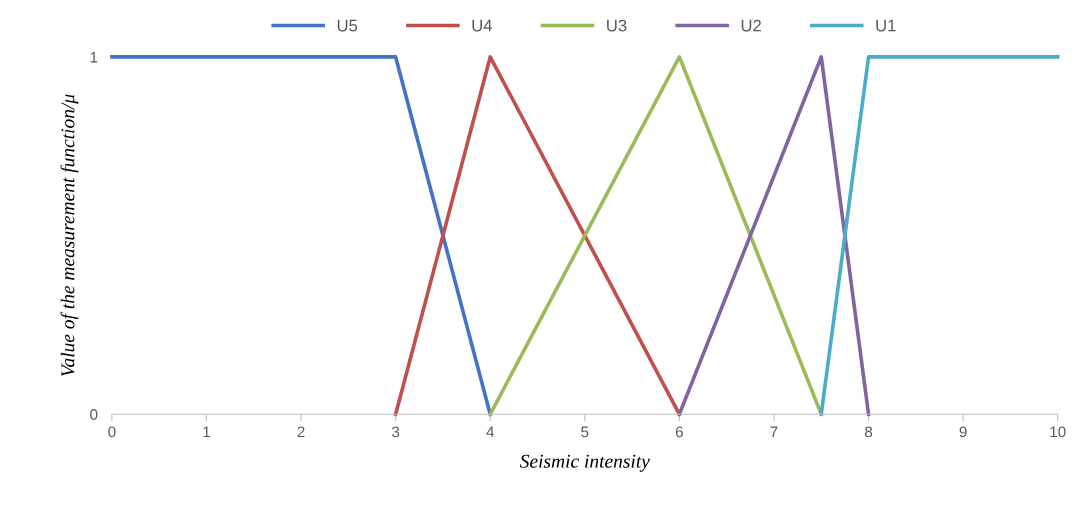 The height and width of the screenshot is (527, 1076). What do you see at coordinates (617, 25) in the screenshot?
I see `legend-label: U3` at bounding box center [617, 25].